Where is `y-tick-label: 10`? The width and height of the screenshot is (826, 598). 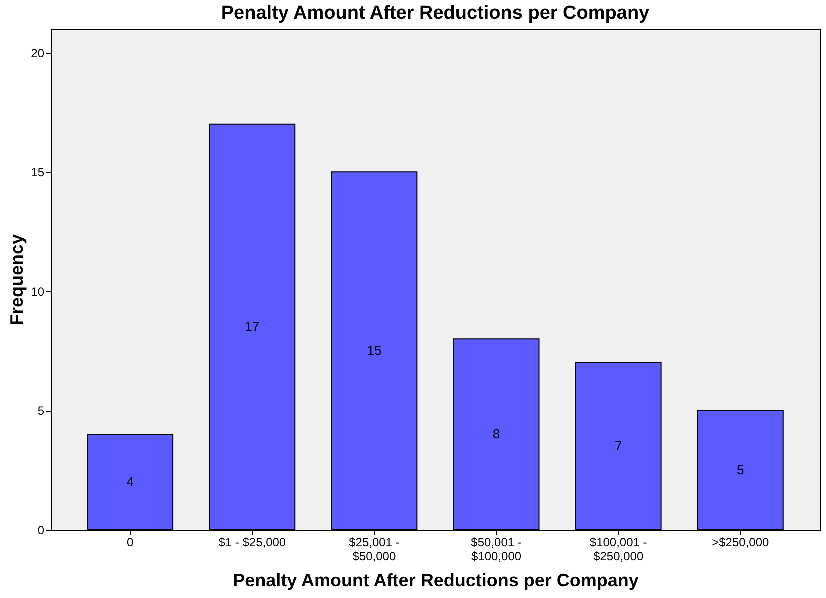
y-tick-label: 10 is located at coordinates (38, 291).